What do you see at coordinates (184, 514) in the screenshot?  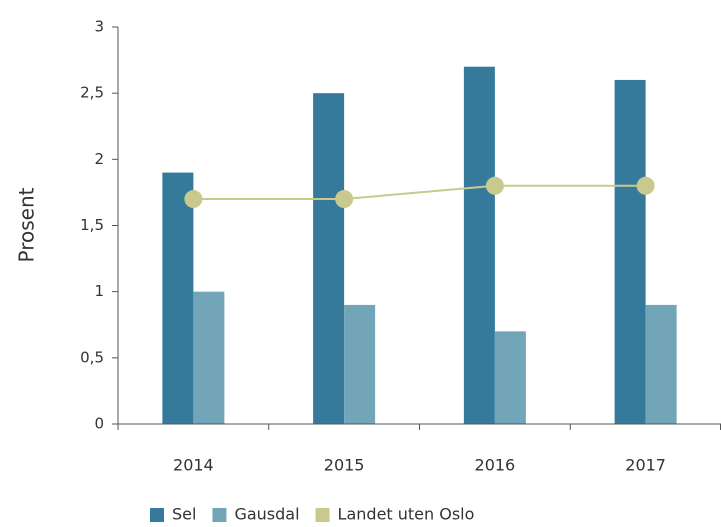 I see `legend-label: Sel` at bounding box center [184, 514].